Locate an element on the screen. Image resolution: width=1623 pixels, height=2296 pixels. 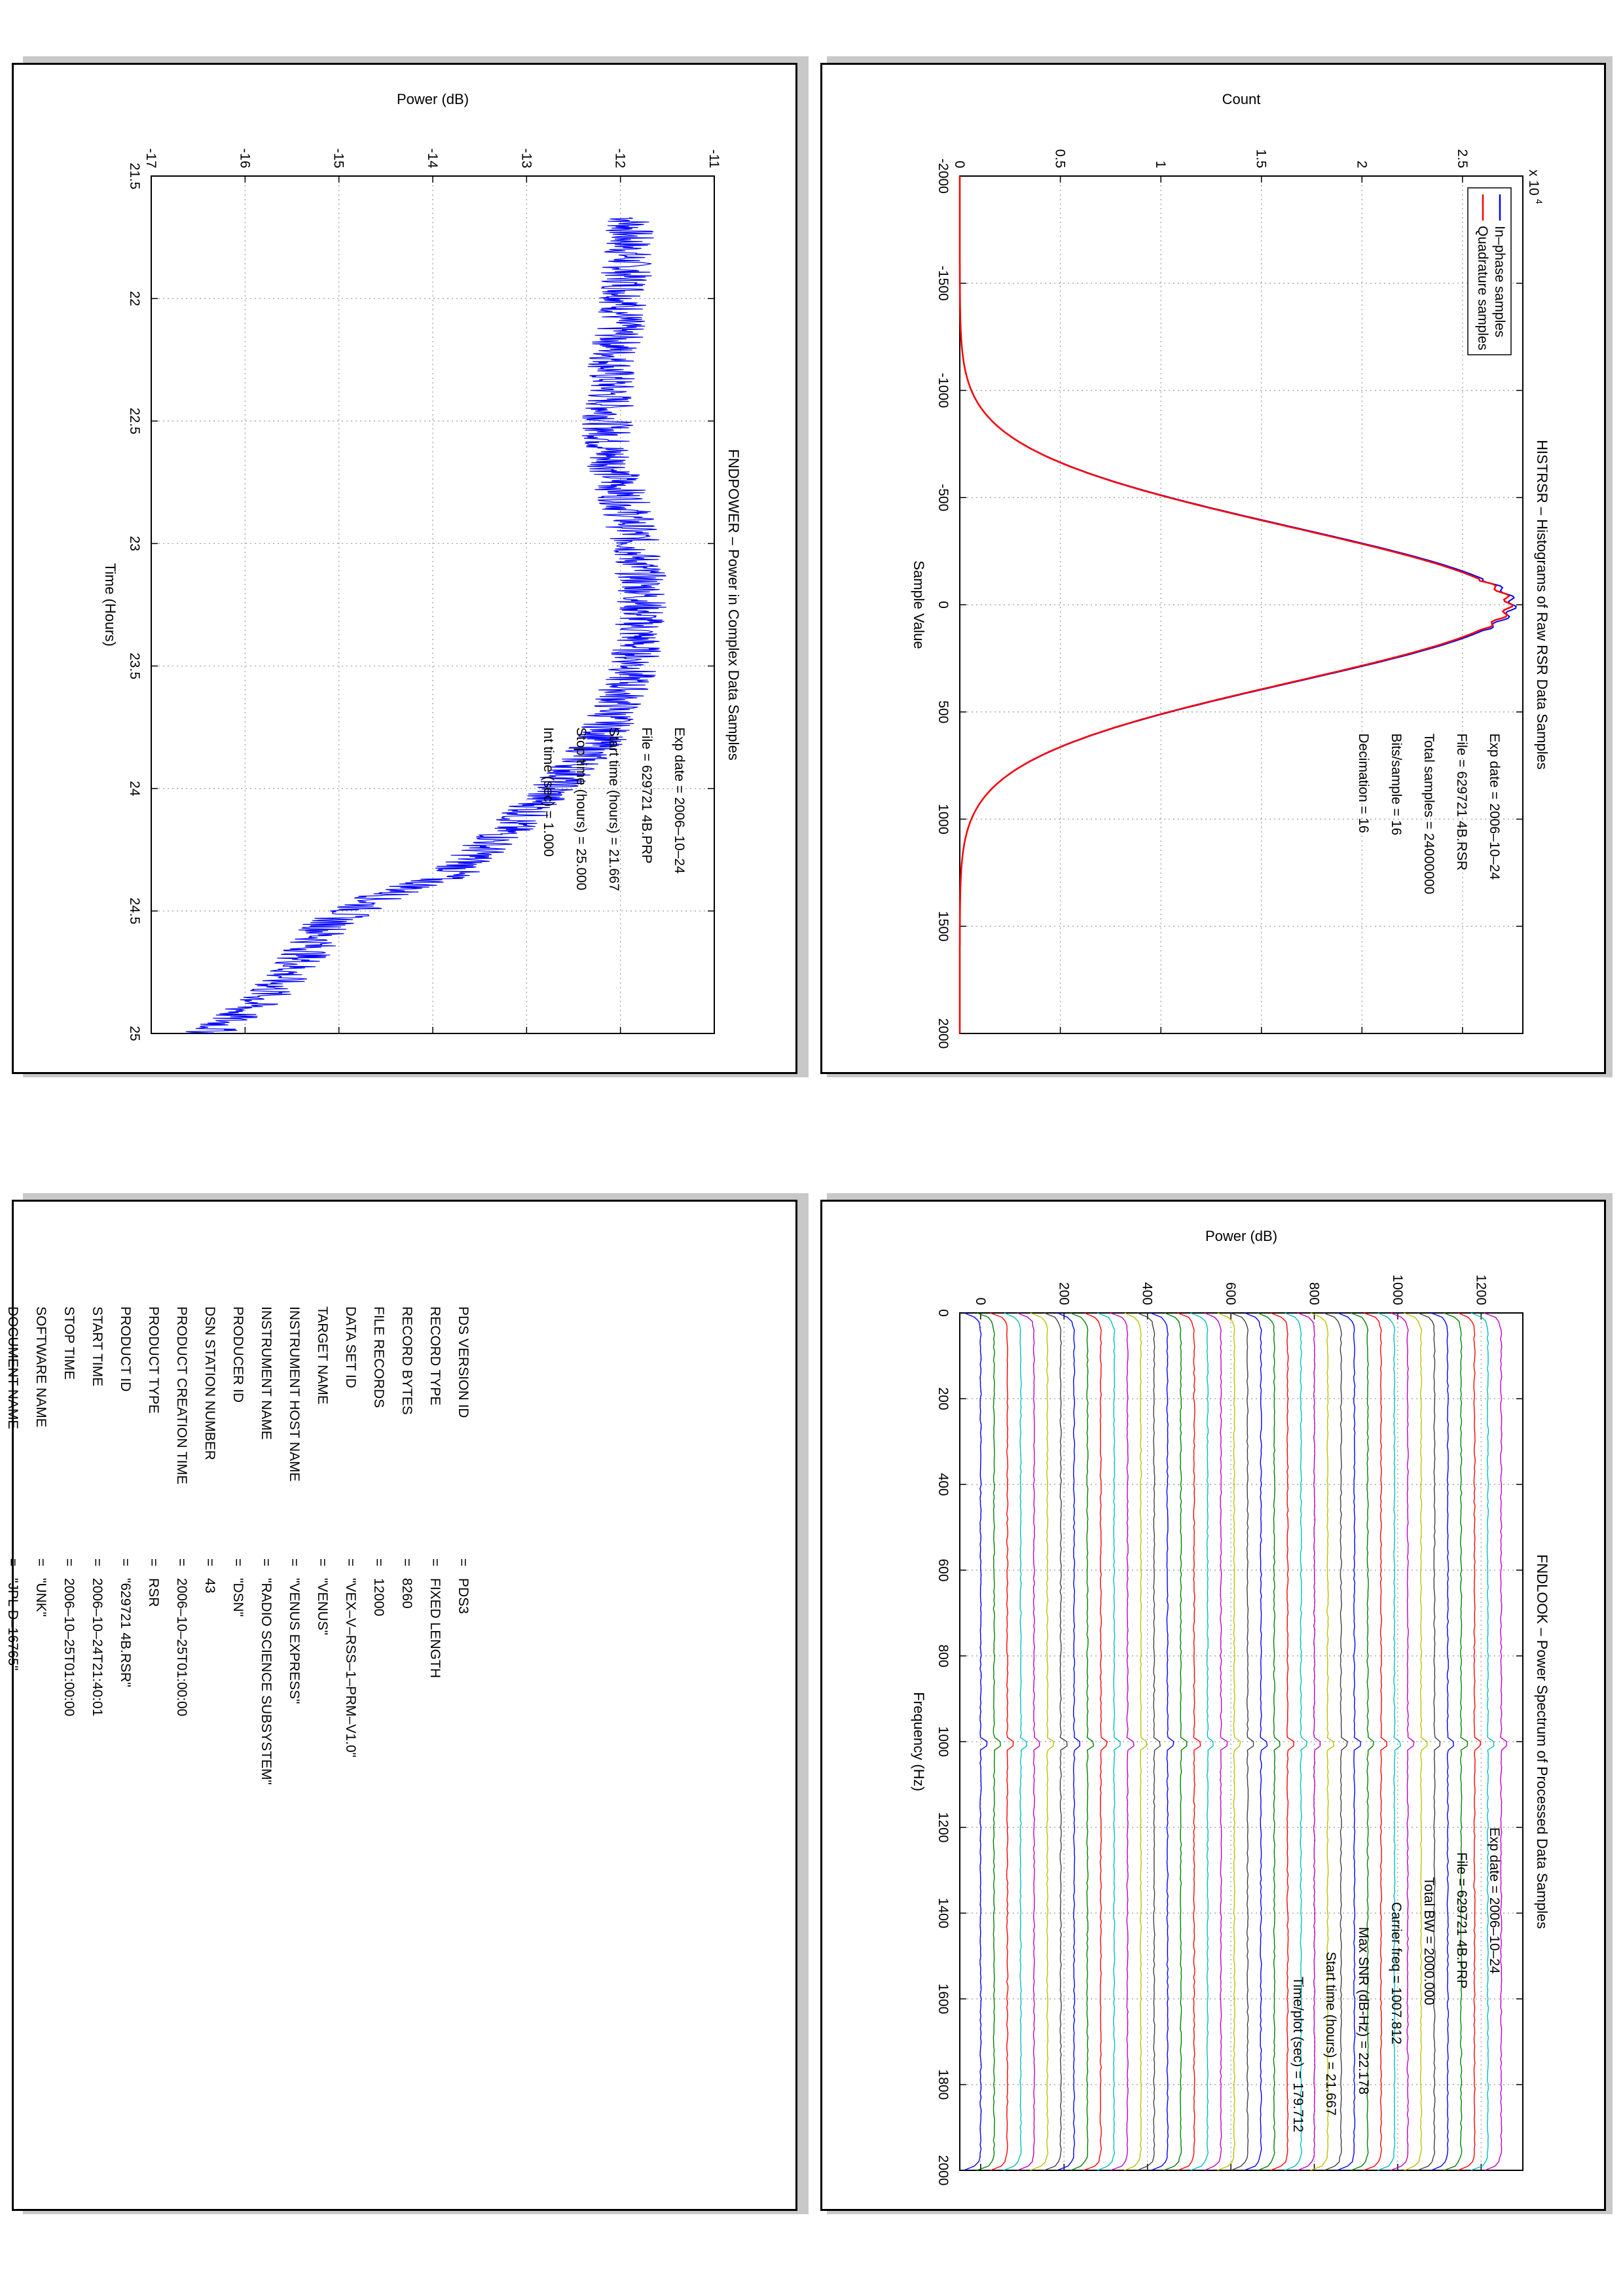
pds-value: "VEX–V–RSS–1–PRM–V1.0" is located at coordinates (350, 1668).